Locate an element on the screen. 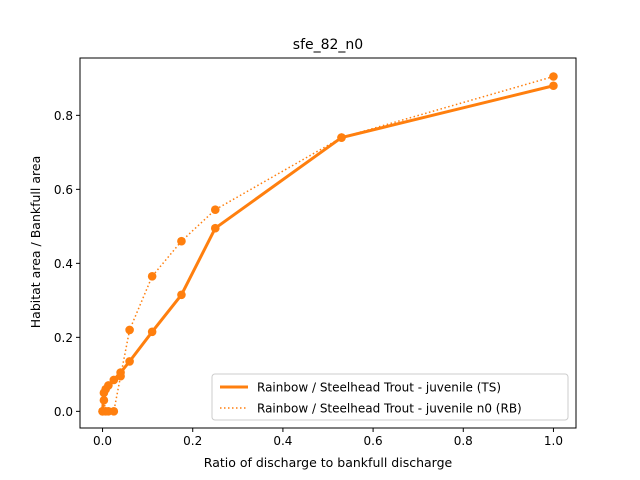 The image size is (640, 480). y-axis: 0.0 0.2 0.4 0.6 0.8 is located at coordinates (67, 264).